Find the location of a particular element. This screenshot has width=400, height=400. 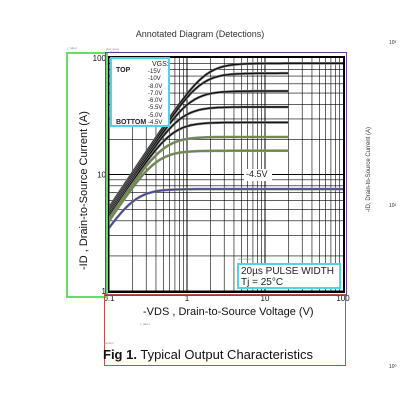

legend-title: VGS: is located at coordinates (160, 64).